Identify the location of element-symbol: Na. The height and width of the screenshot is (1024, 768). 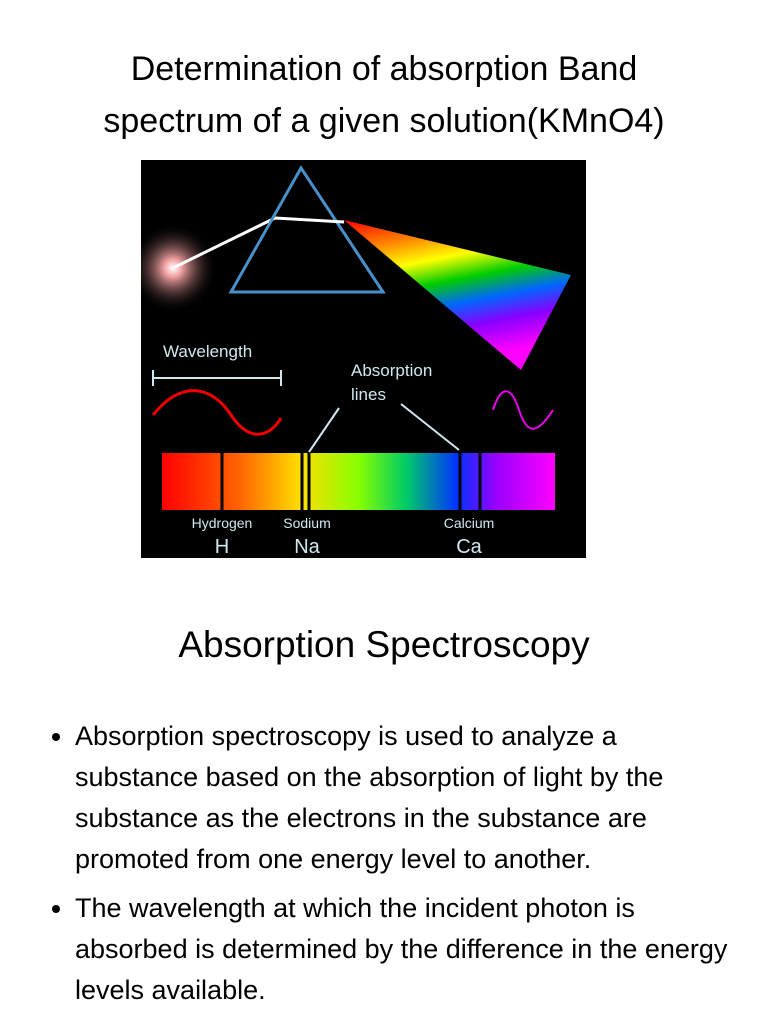
(307, 547).